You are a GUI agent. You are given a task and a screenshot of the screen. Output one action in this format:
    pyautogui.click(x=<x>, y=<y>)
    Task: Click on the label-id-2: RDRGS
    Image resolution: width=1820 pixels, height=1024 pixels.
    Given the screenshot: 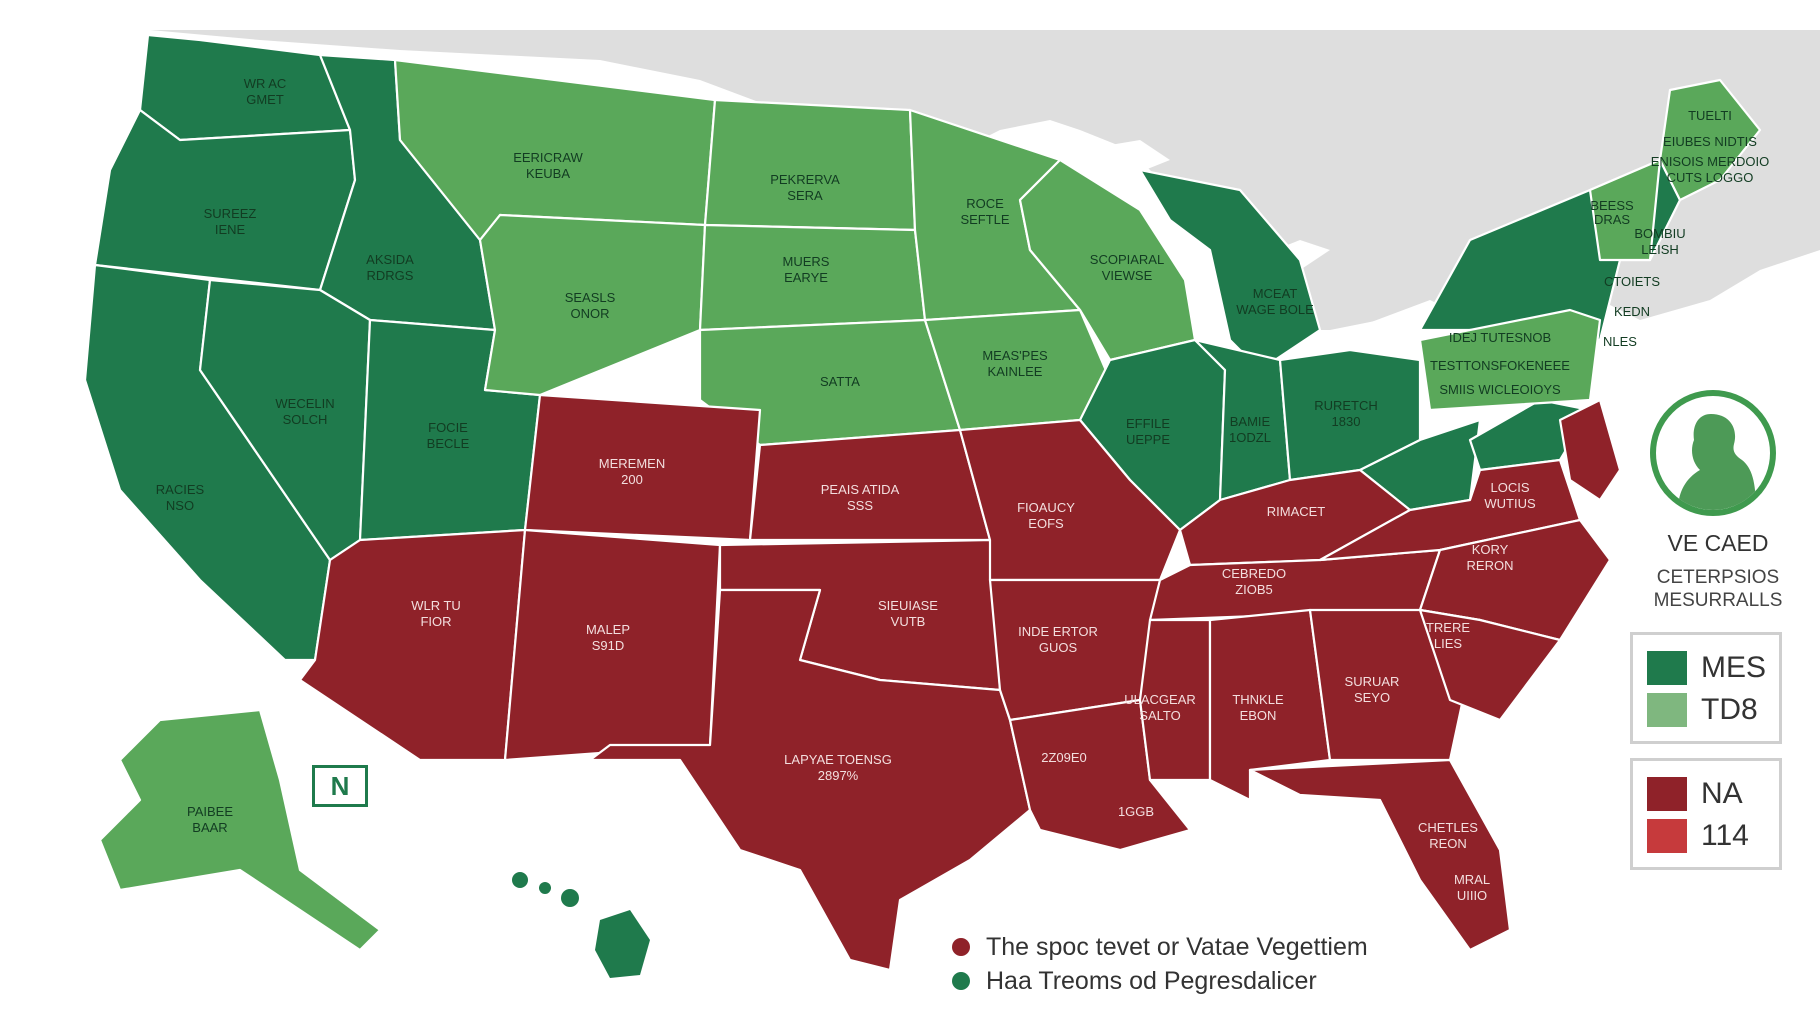 What is the action you would take?
    pyautogui.click(x=390, y=275)
    